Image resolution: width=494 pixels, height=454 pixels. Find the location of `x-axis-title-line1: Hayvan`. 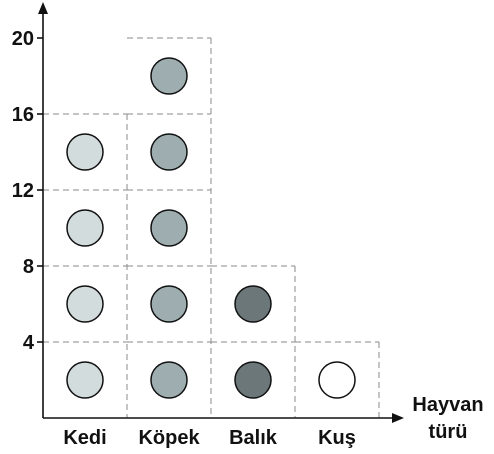

x-axis-title-line1: Hayvan is located at coordinates (447, 405).